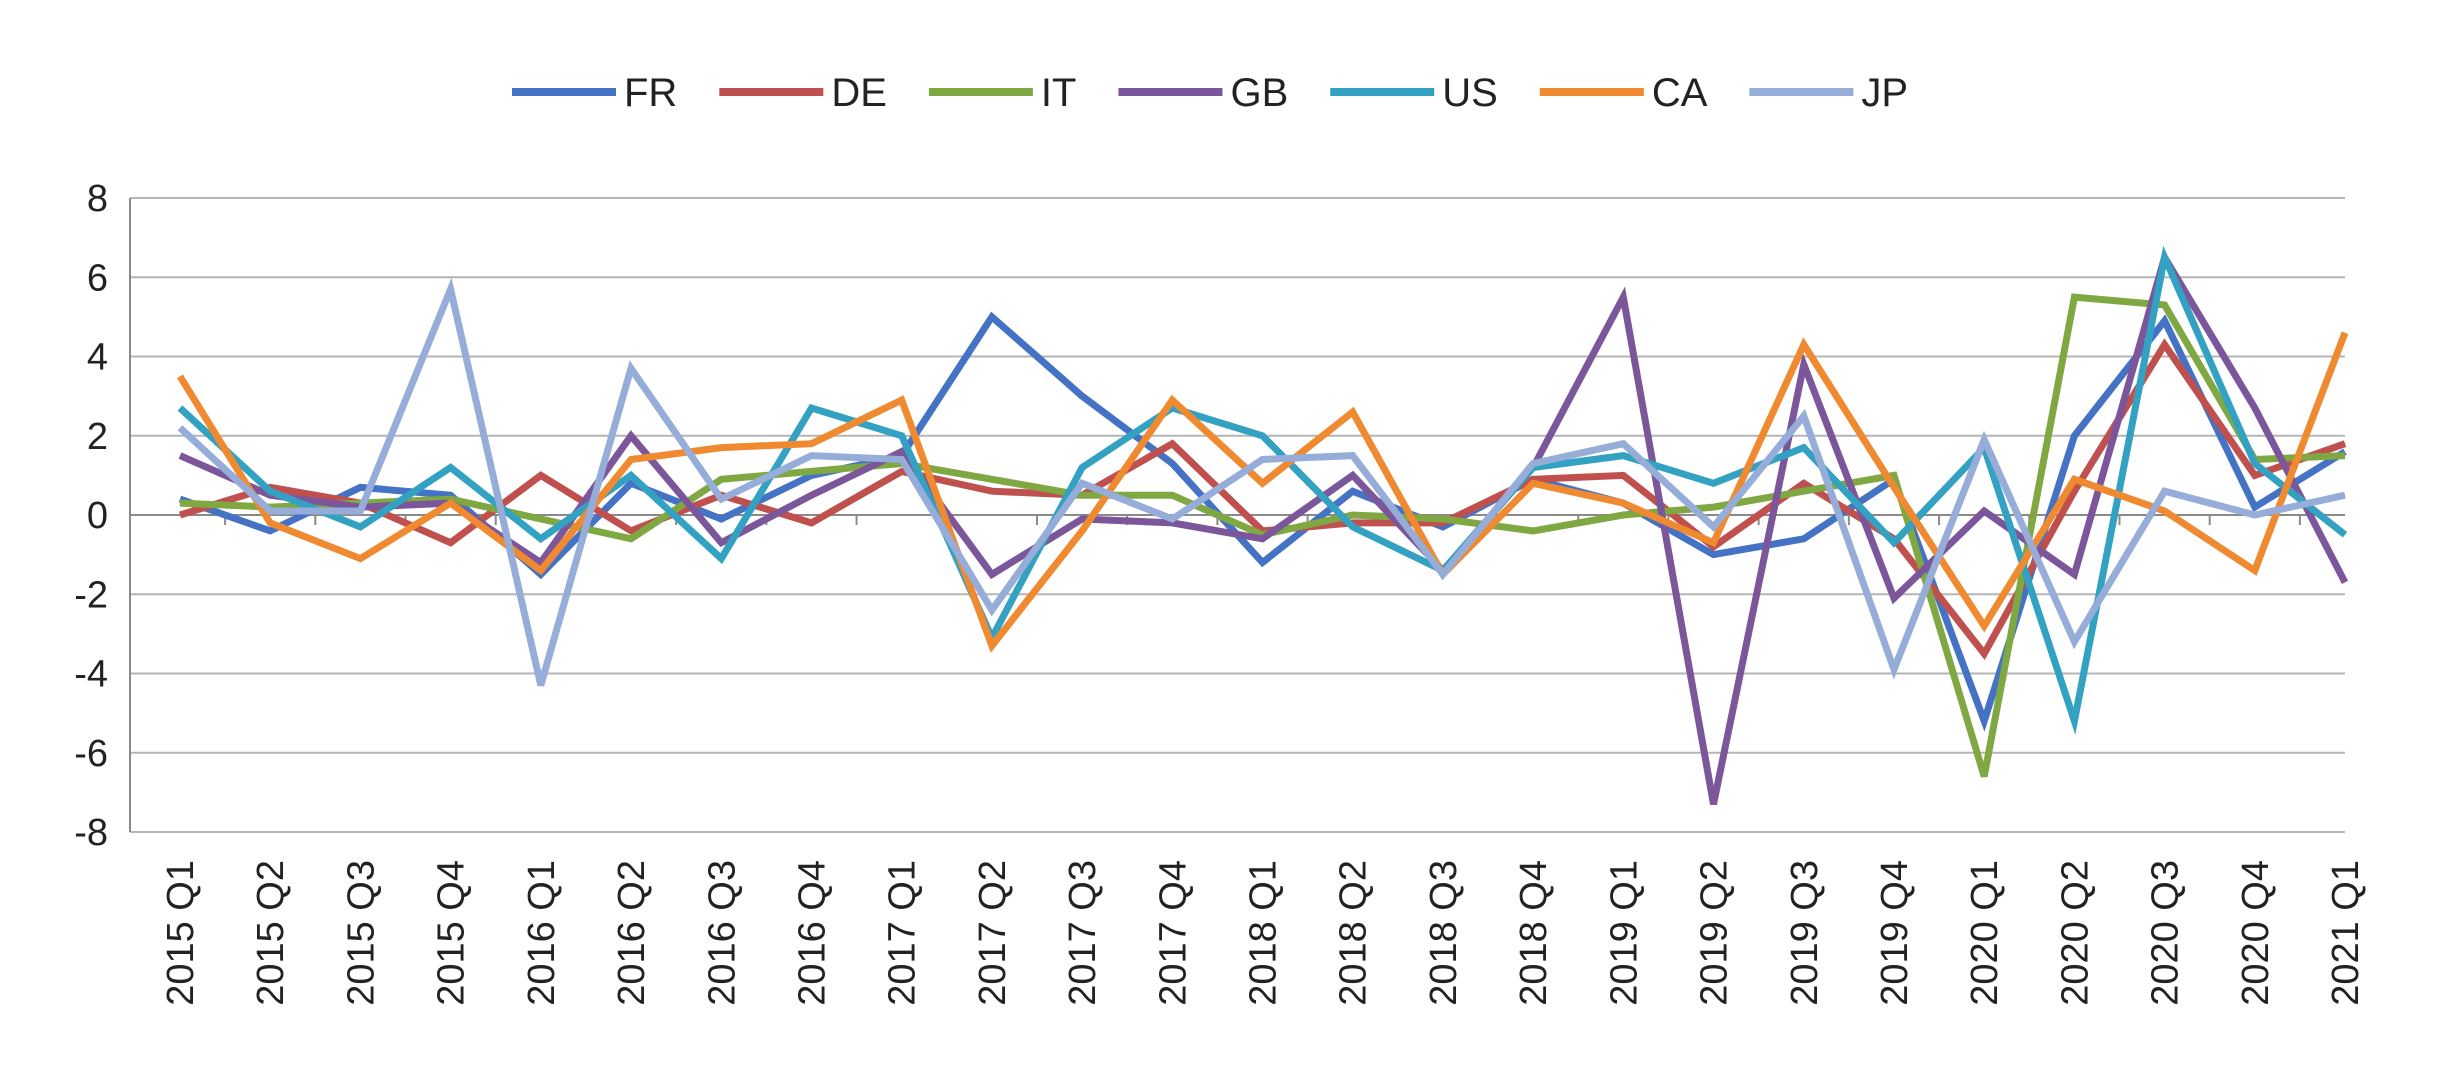 This screenshot has height=1091, width=2440. What do you see at coordinates (1444, 933) in the screenshot?
I see `x-tick-label: 2018 Q3` at bounding box center [1444, 933].